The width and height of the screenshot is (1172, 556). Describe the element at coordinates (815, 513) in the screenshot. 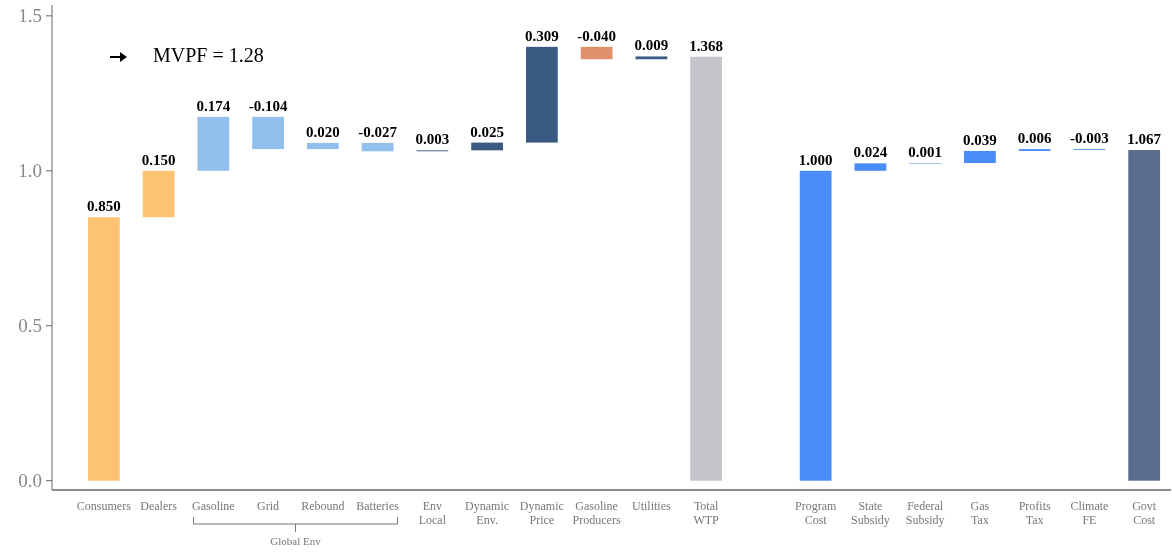

I see `x-tick-label: Program Cost` at that location.